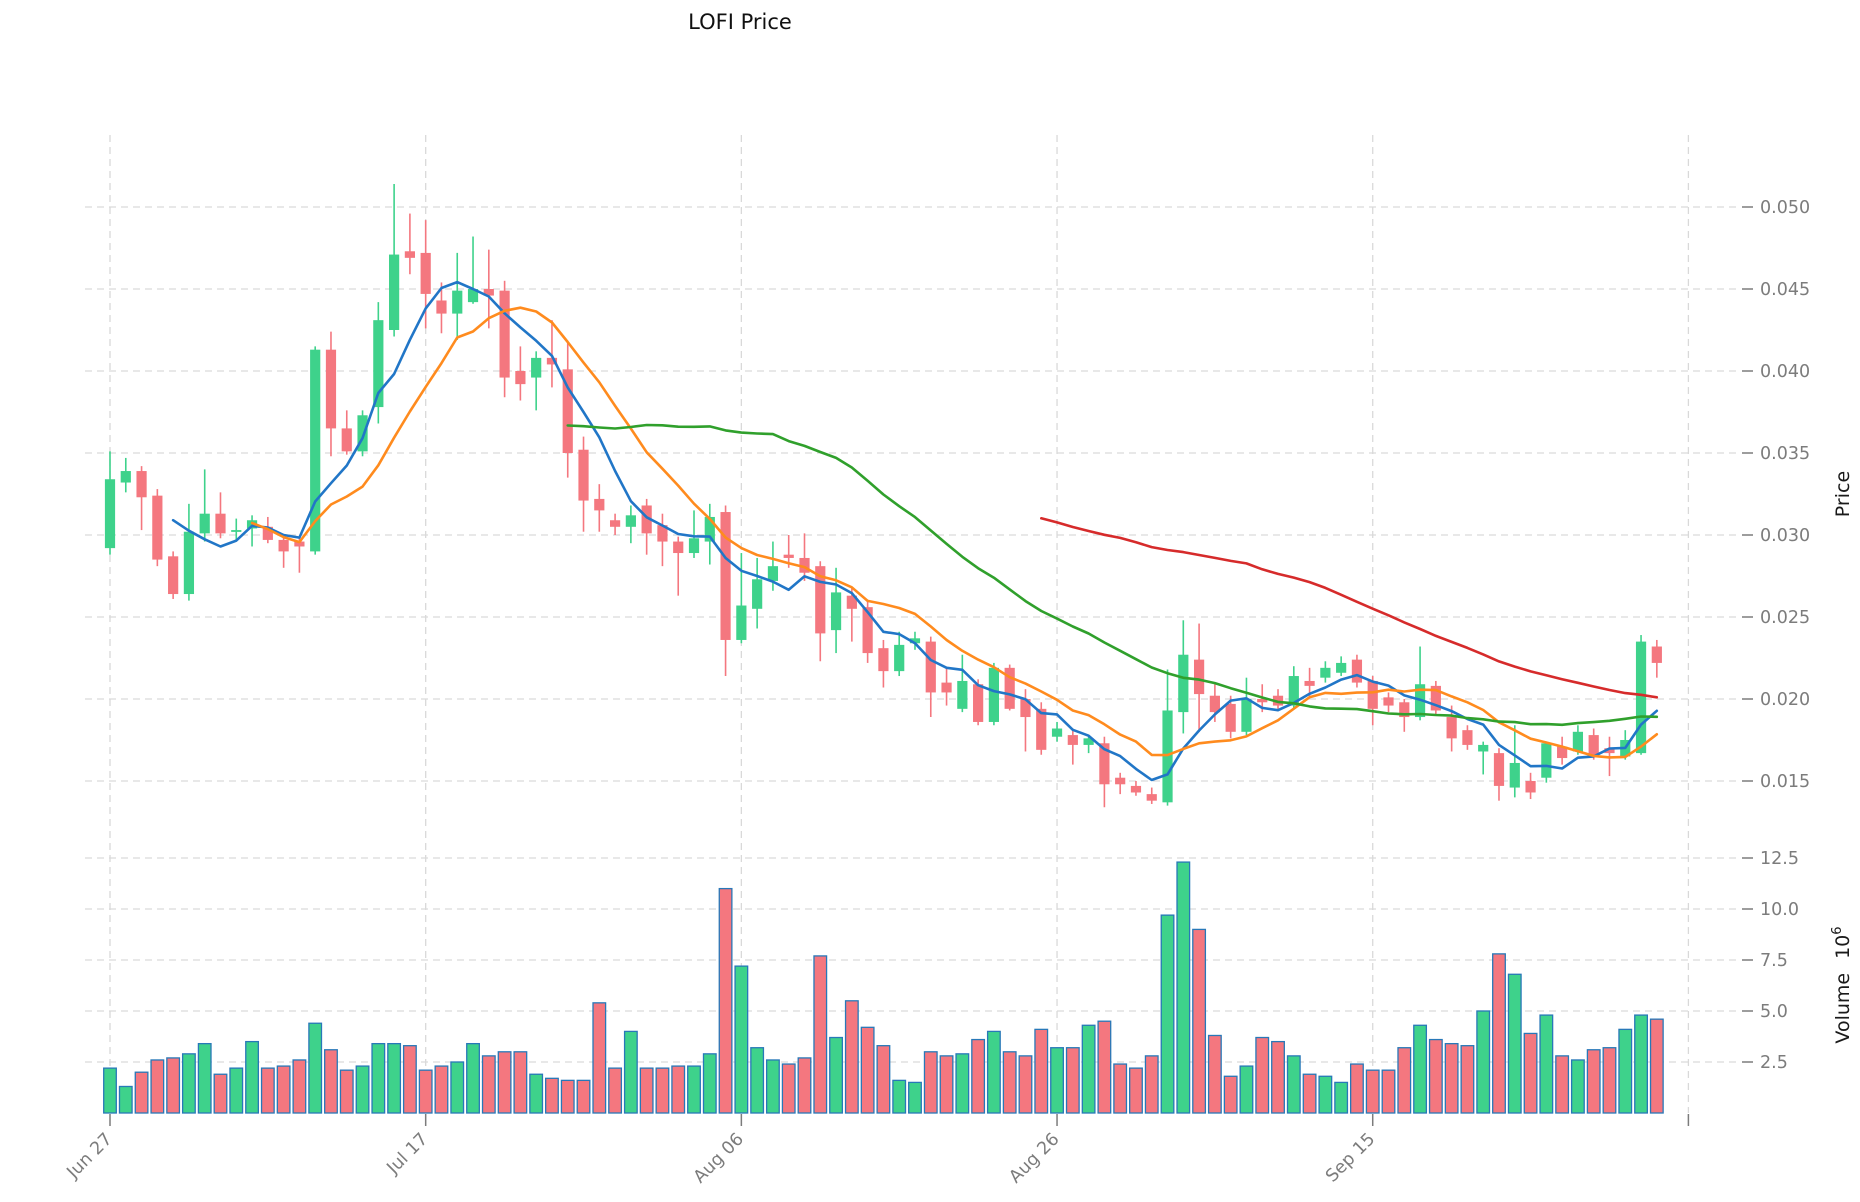 The width and height of the screenshot is (1860, 1202). I want to click on volume-tick-label: 7.5, so click(1774, 961).